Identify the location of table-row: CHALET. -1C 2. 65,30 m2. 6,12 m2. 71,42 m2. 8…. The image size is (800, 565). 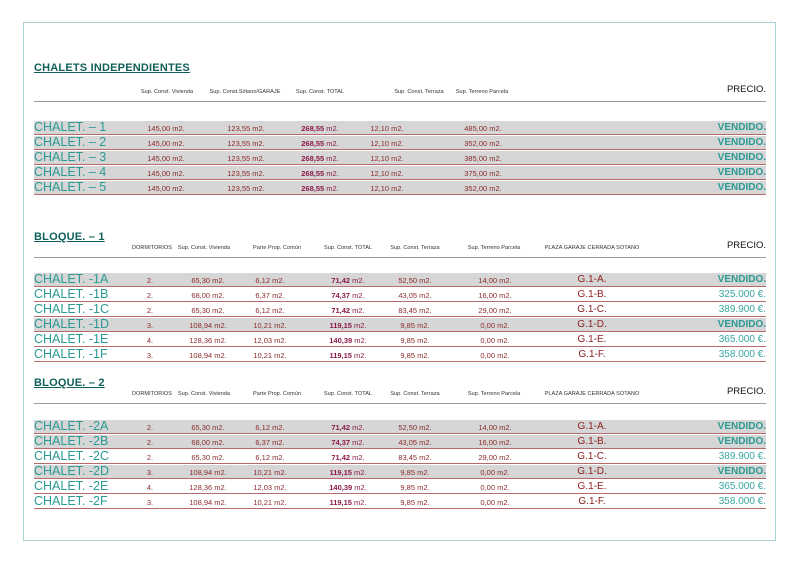
(400, 309).